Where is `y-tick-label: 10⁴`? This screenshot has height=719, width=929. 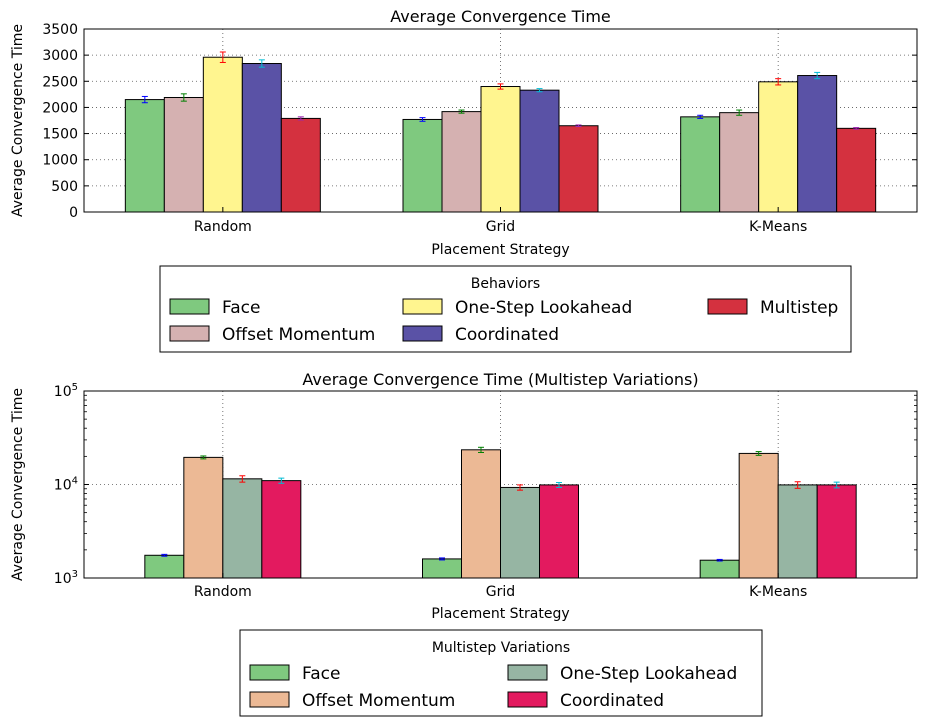 y-tick-label: 10⁴ is located at coordinates (66, 485).